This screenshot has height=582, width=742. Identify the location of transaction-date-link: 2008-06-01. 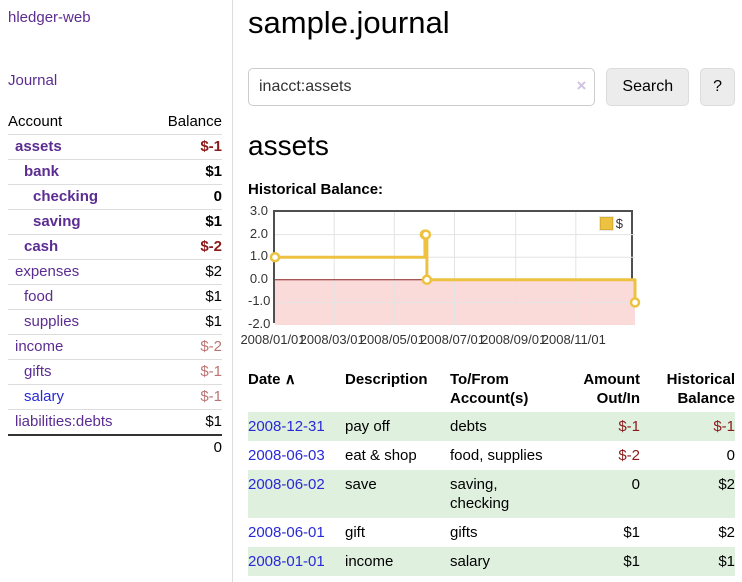
(286, 532).